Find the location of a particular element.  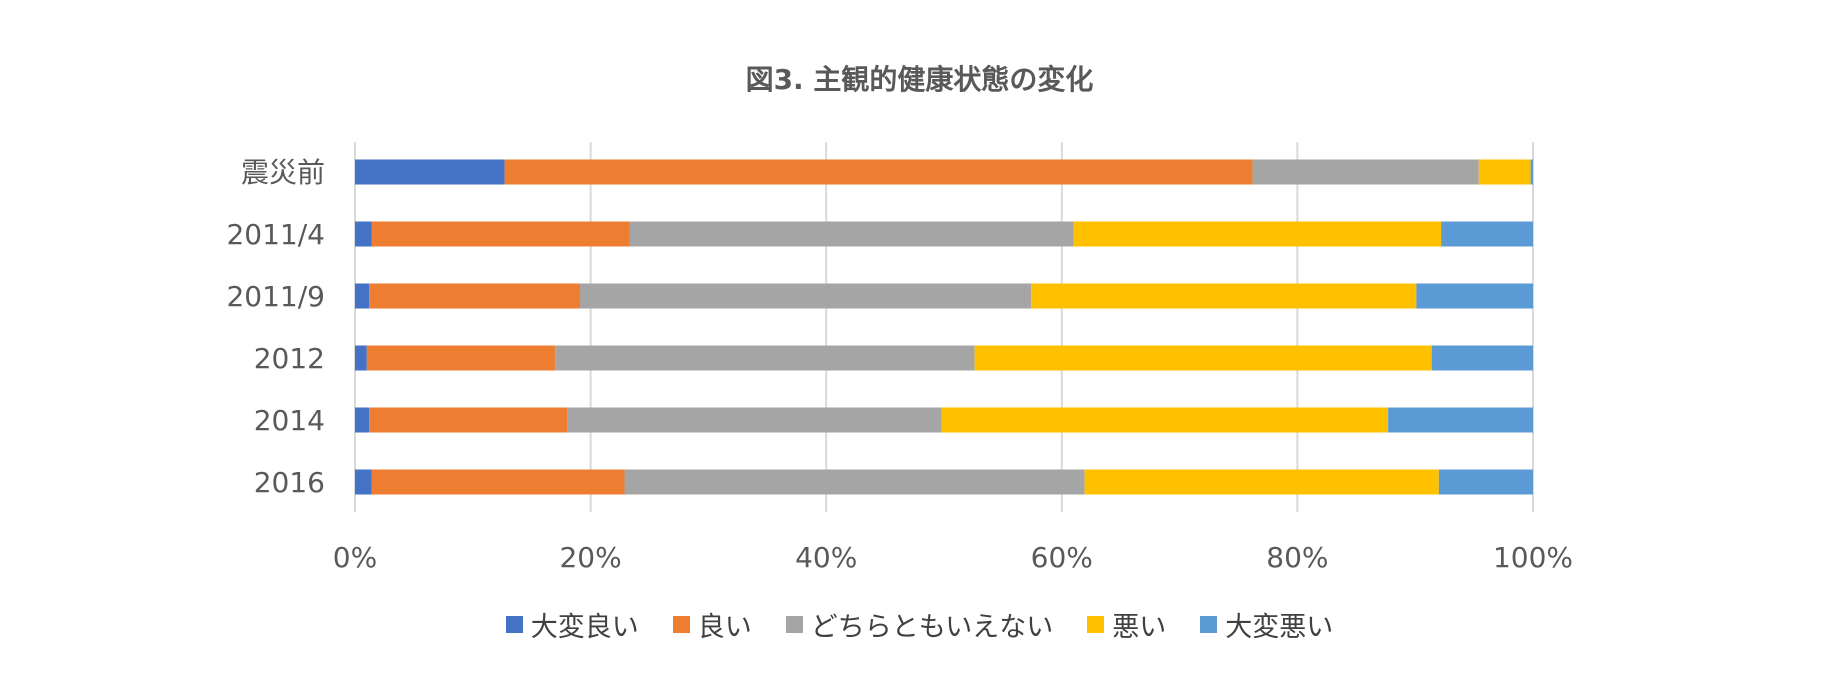

legend-item: どちらともいえない is located at coordinates (919, 624).